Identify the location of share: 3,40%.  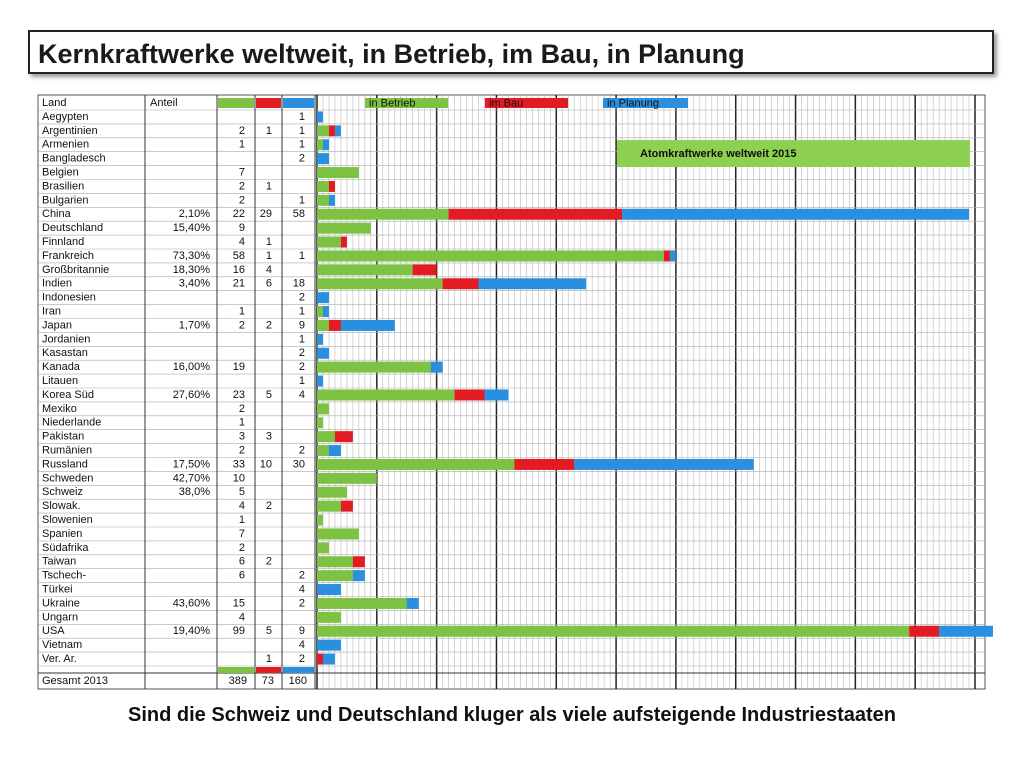
(194, 284).